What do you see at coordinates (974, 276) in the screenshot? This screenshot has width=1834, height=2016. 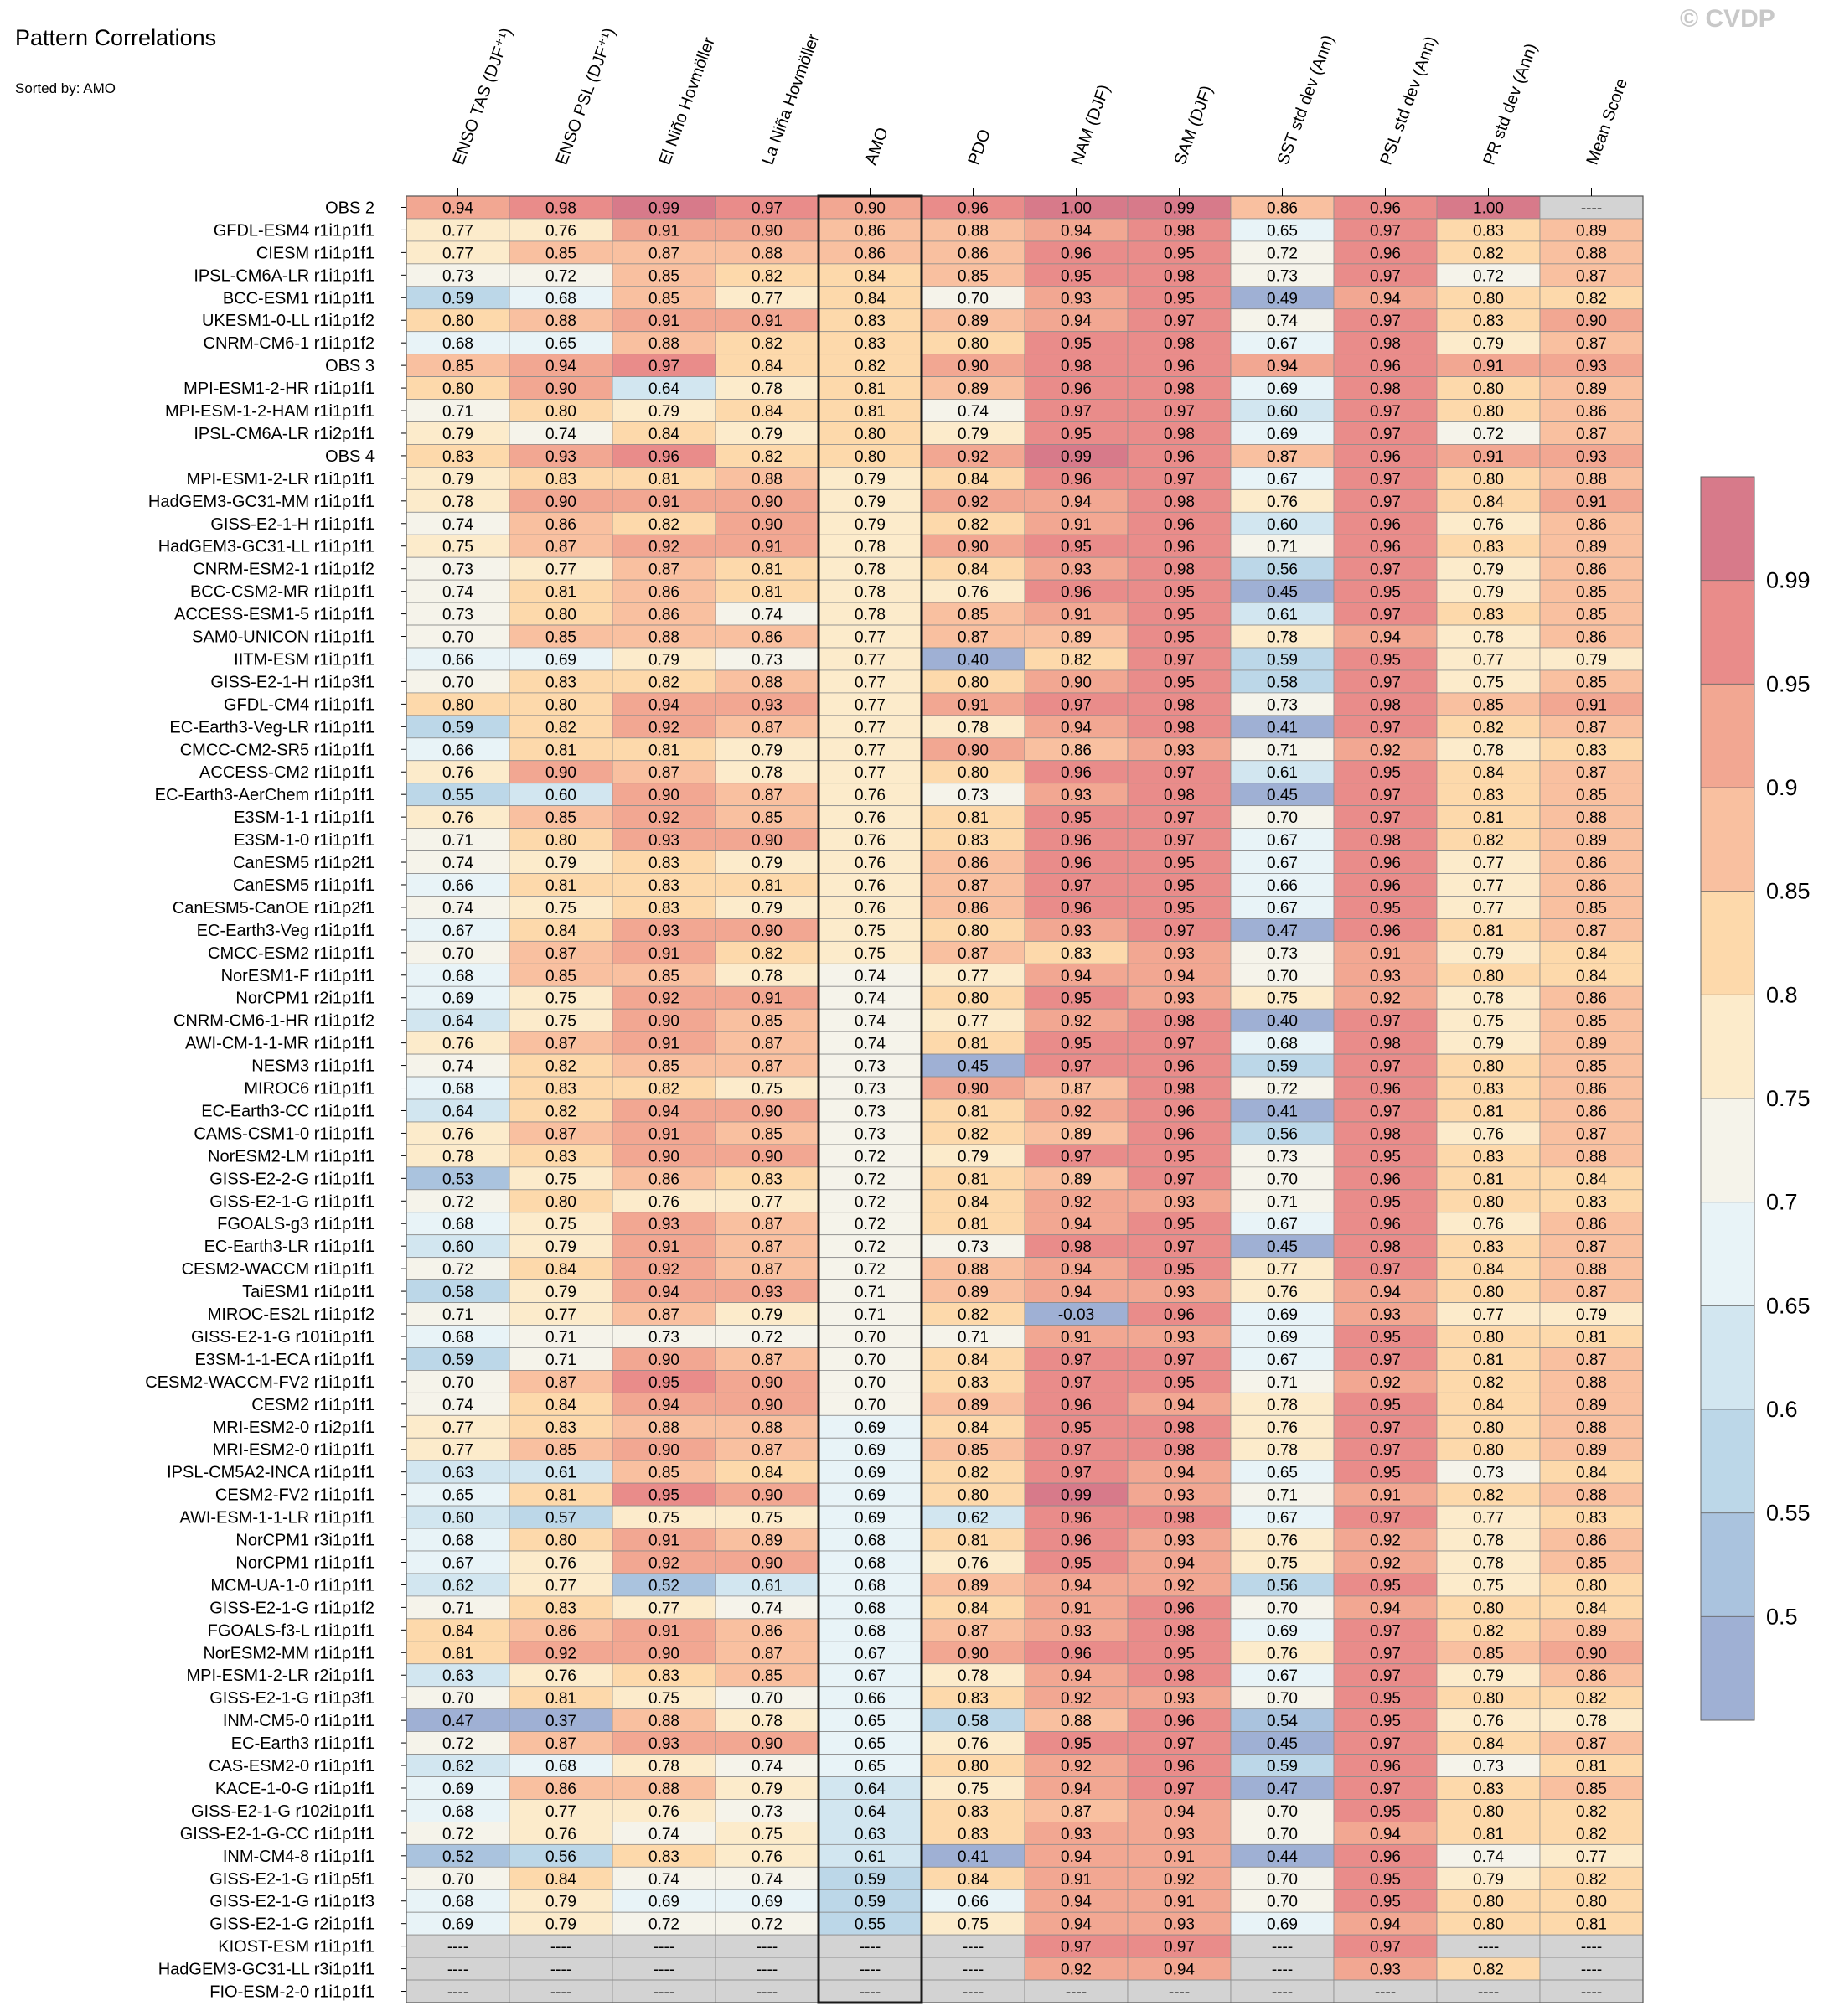 I see `cell-value: 0.85` at bounding box center [974, 276].